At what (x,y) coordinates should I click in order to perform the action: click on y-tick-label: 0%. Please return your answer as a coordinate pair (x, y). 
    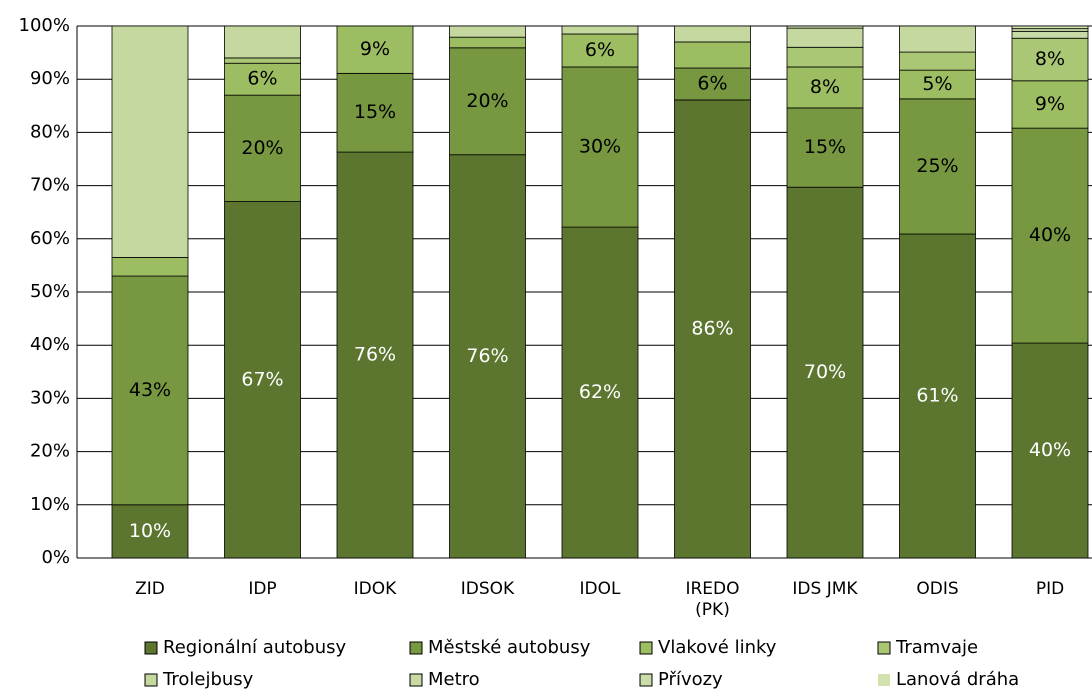
    Looking at the image, I should click on (55, 557).